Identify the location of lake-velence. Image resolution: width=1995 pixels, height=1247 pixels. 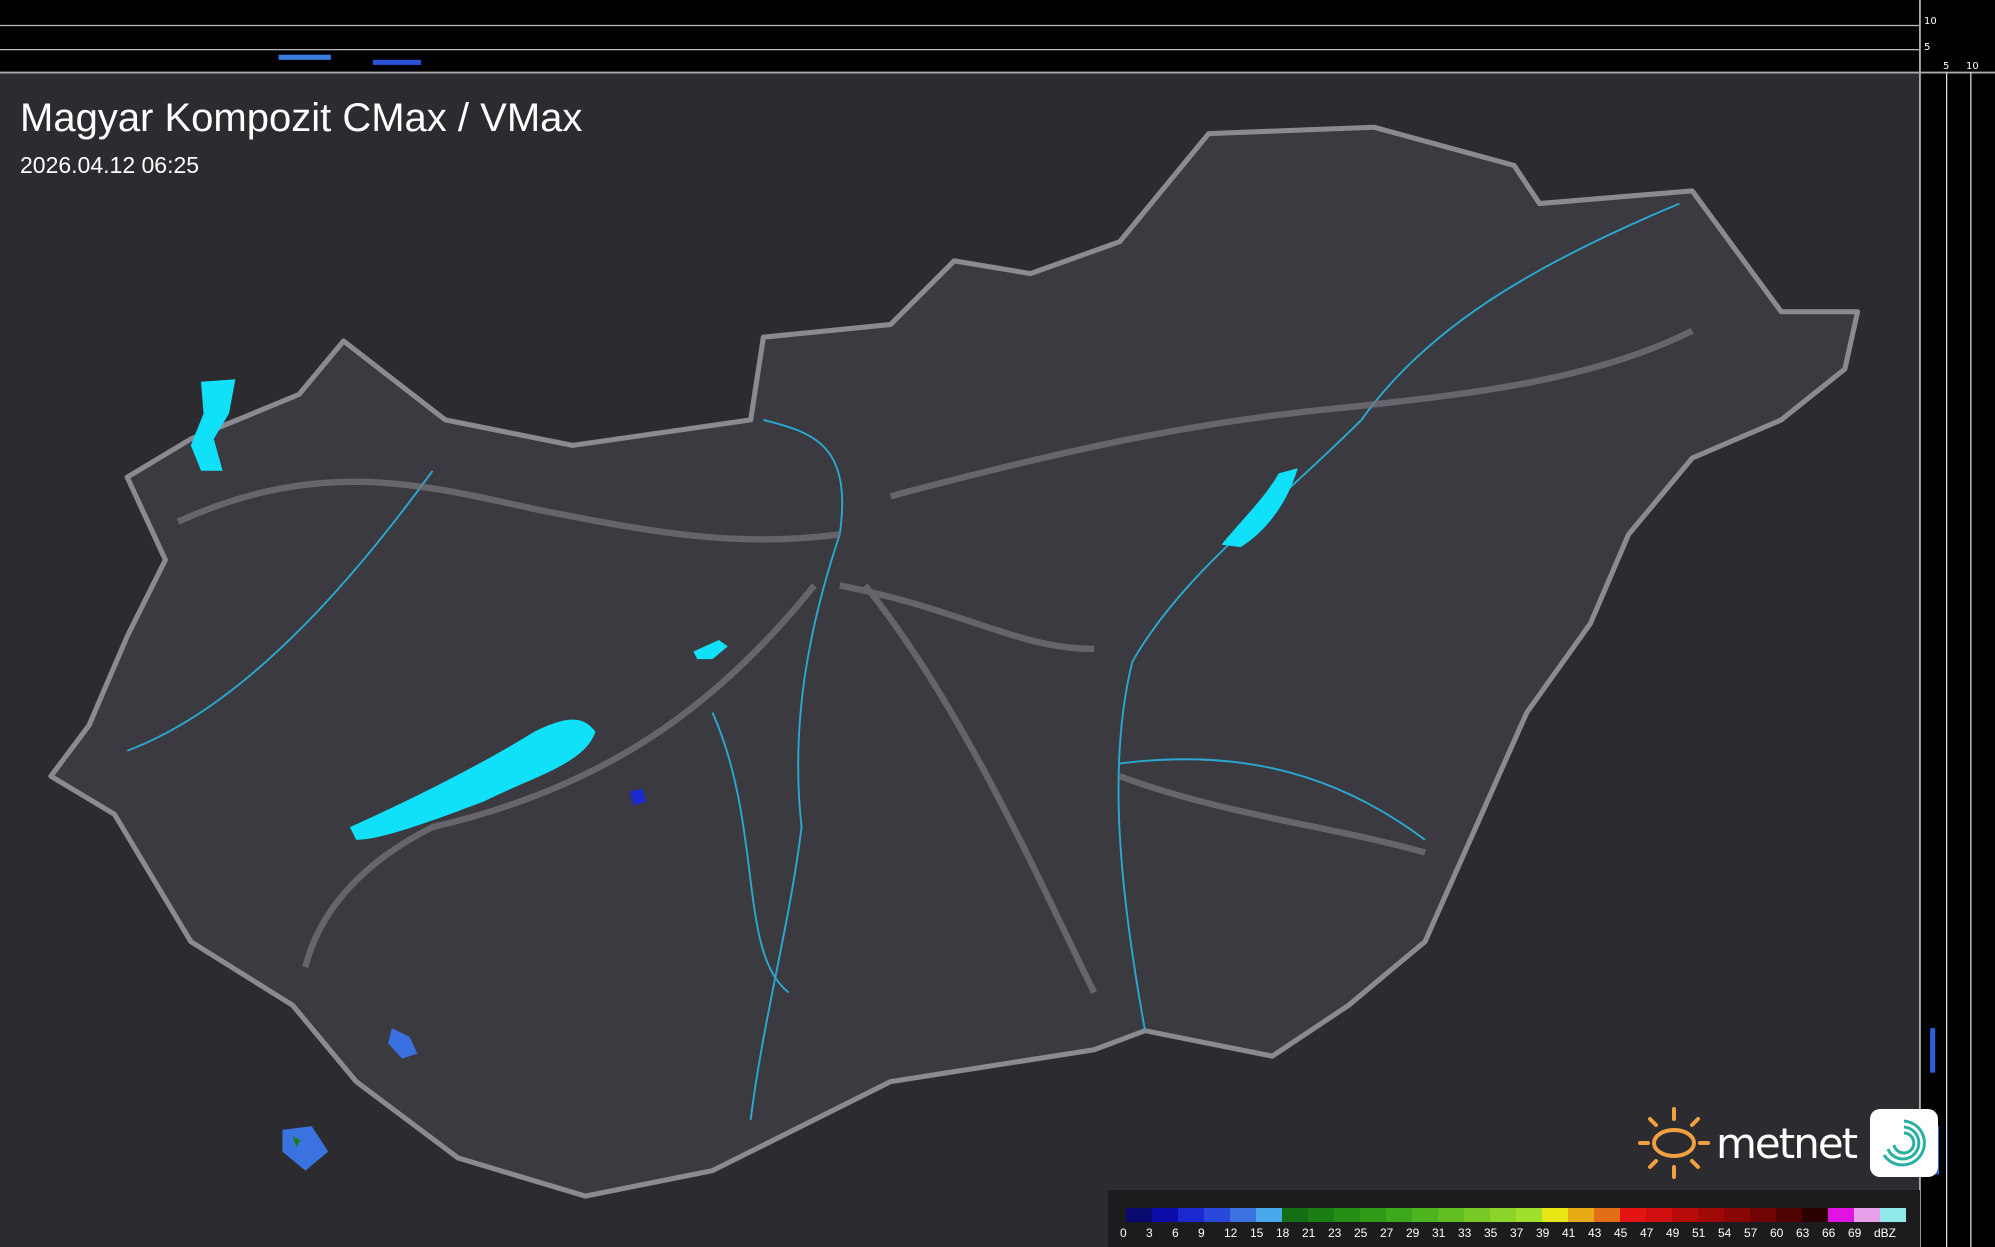
(710, 650).